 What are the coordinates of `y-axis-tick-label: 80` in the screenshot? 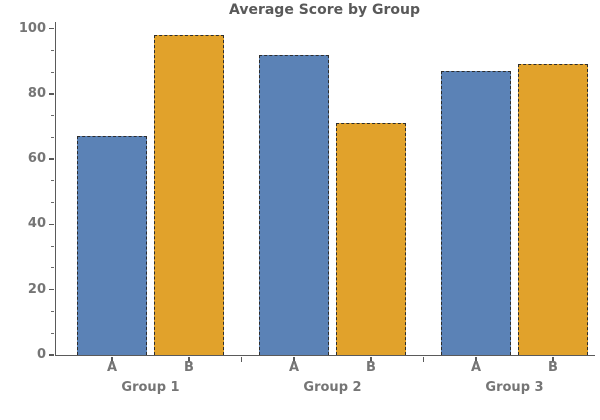 It's located at (36, 93).